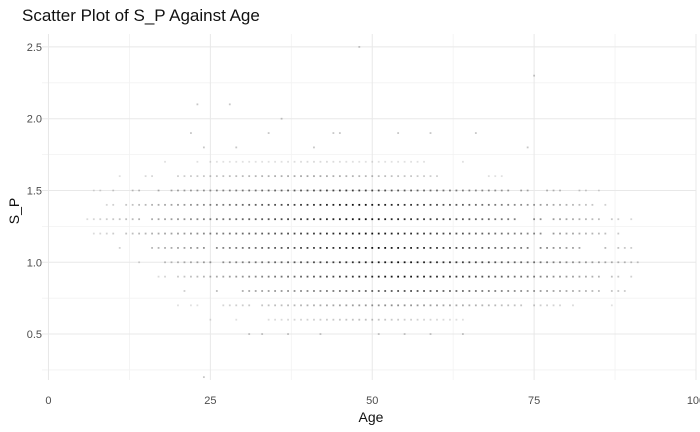  Describe the element at coordinates (210, 401) in the screenshot. I see `x-tick-label: 25` at that location.